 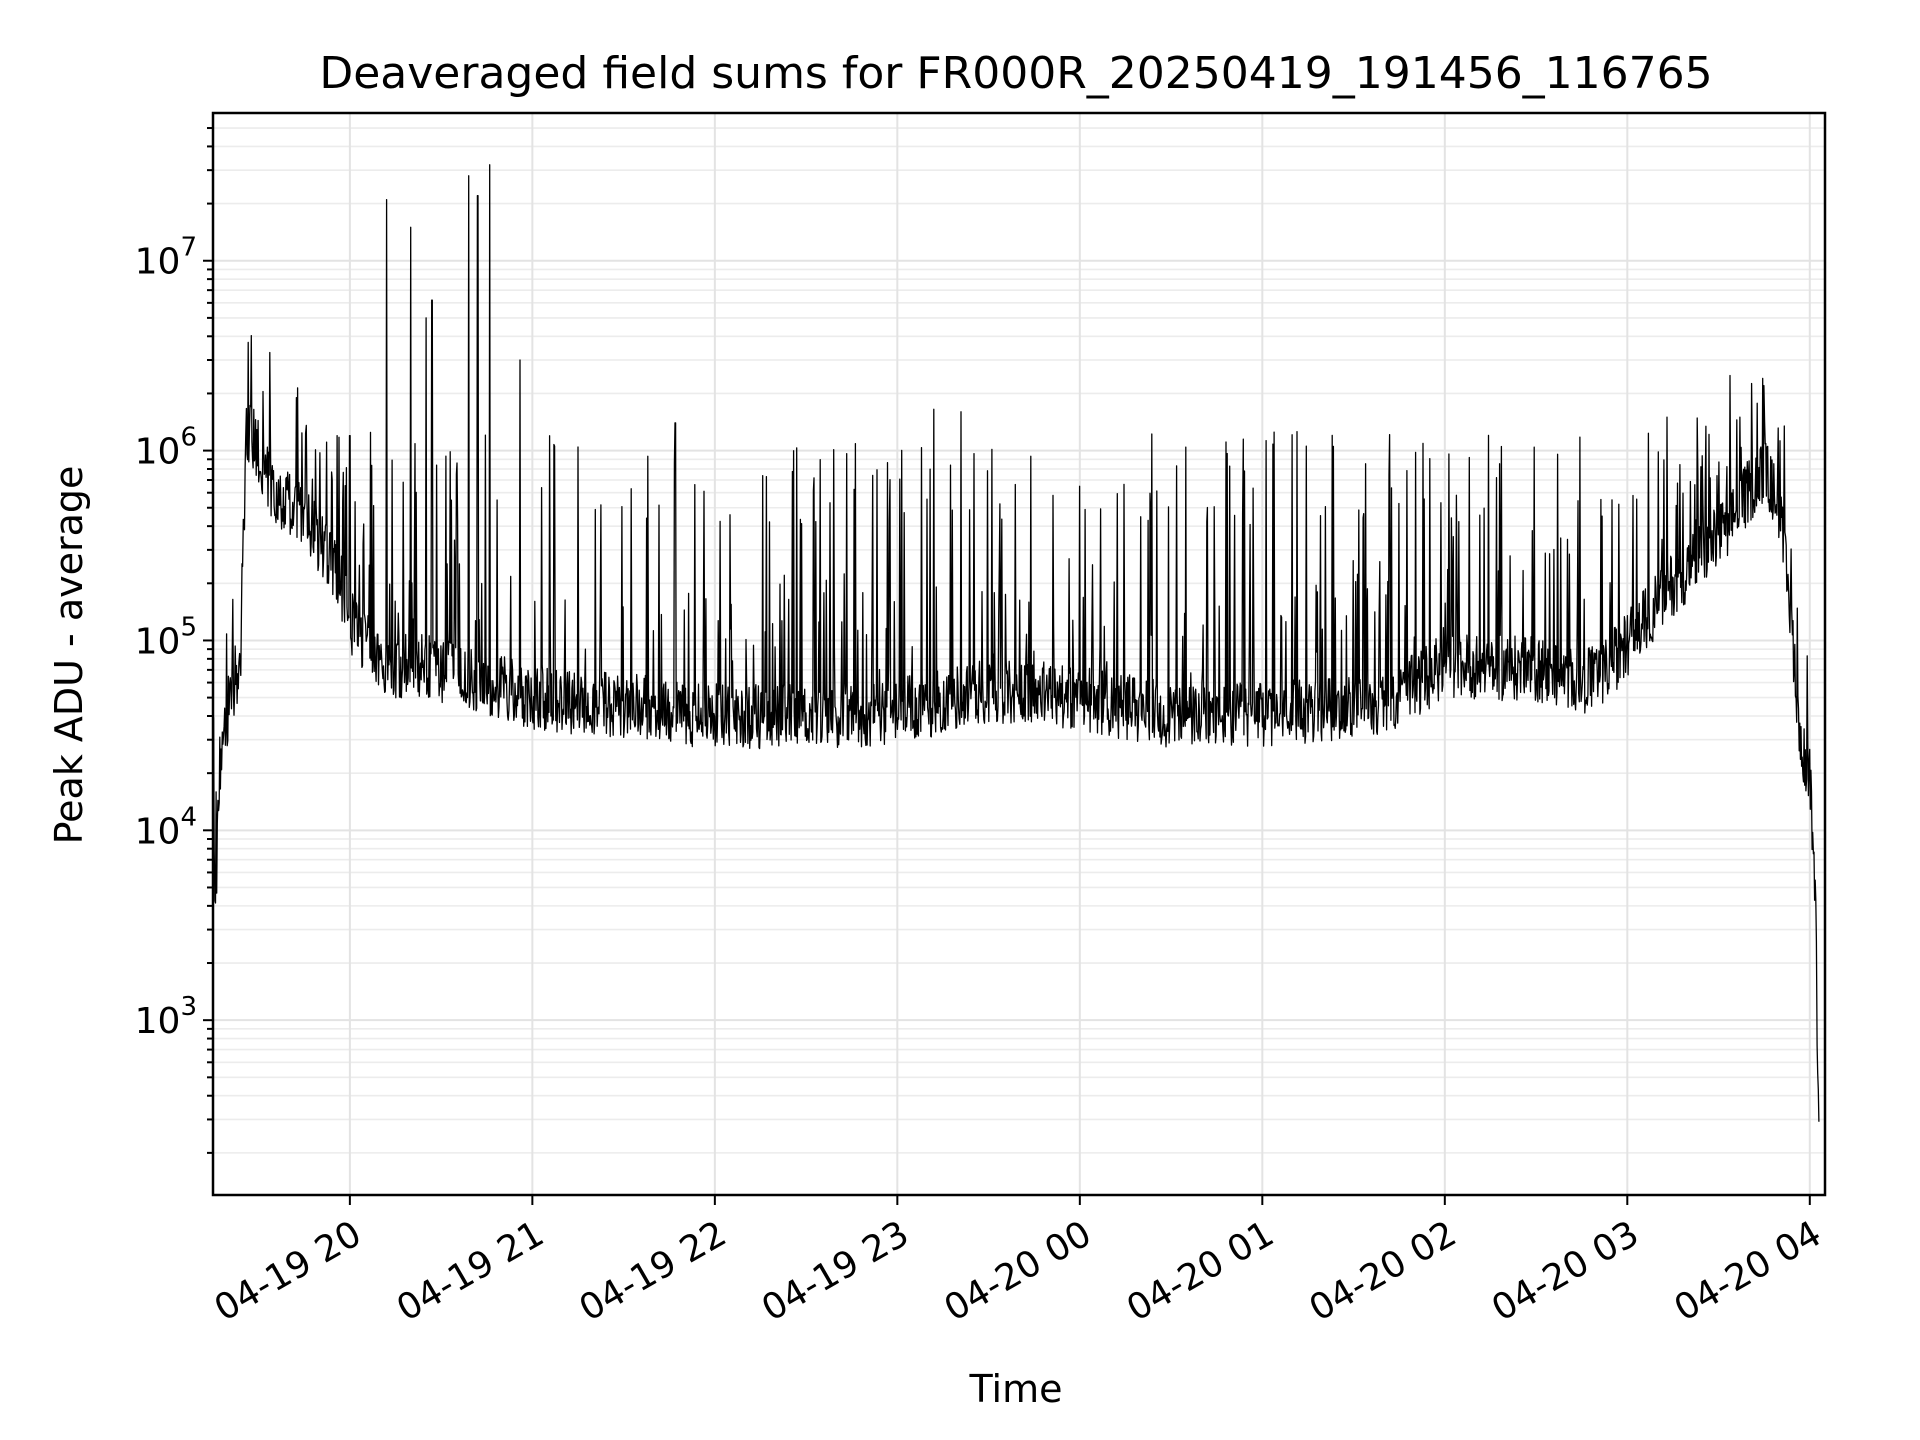 What do you see at coordinates (166, 1017) in the screenshot?
I see `y-tick-label: 10³` at bounding box center [166, 1017].